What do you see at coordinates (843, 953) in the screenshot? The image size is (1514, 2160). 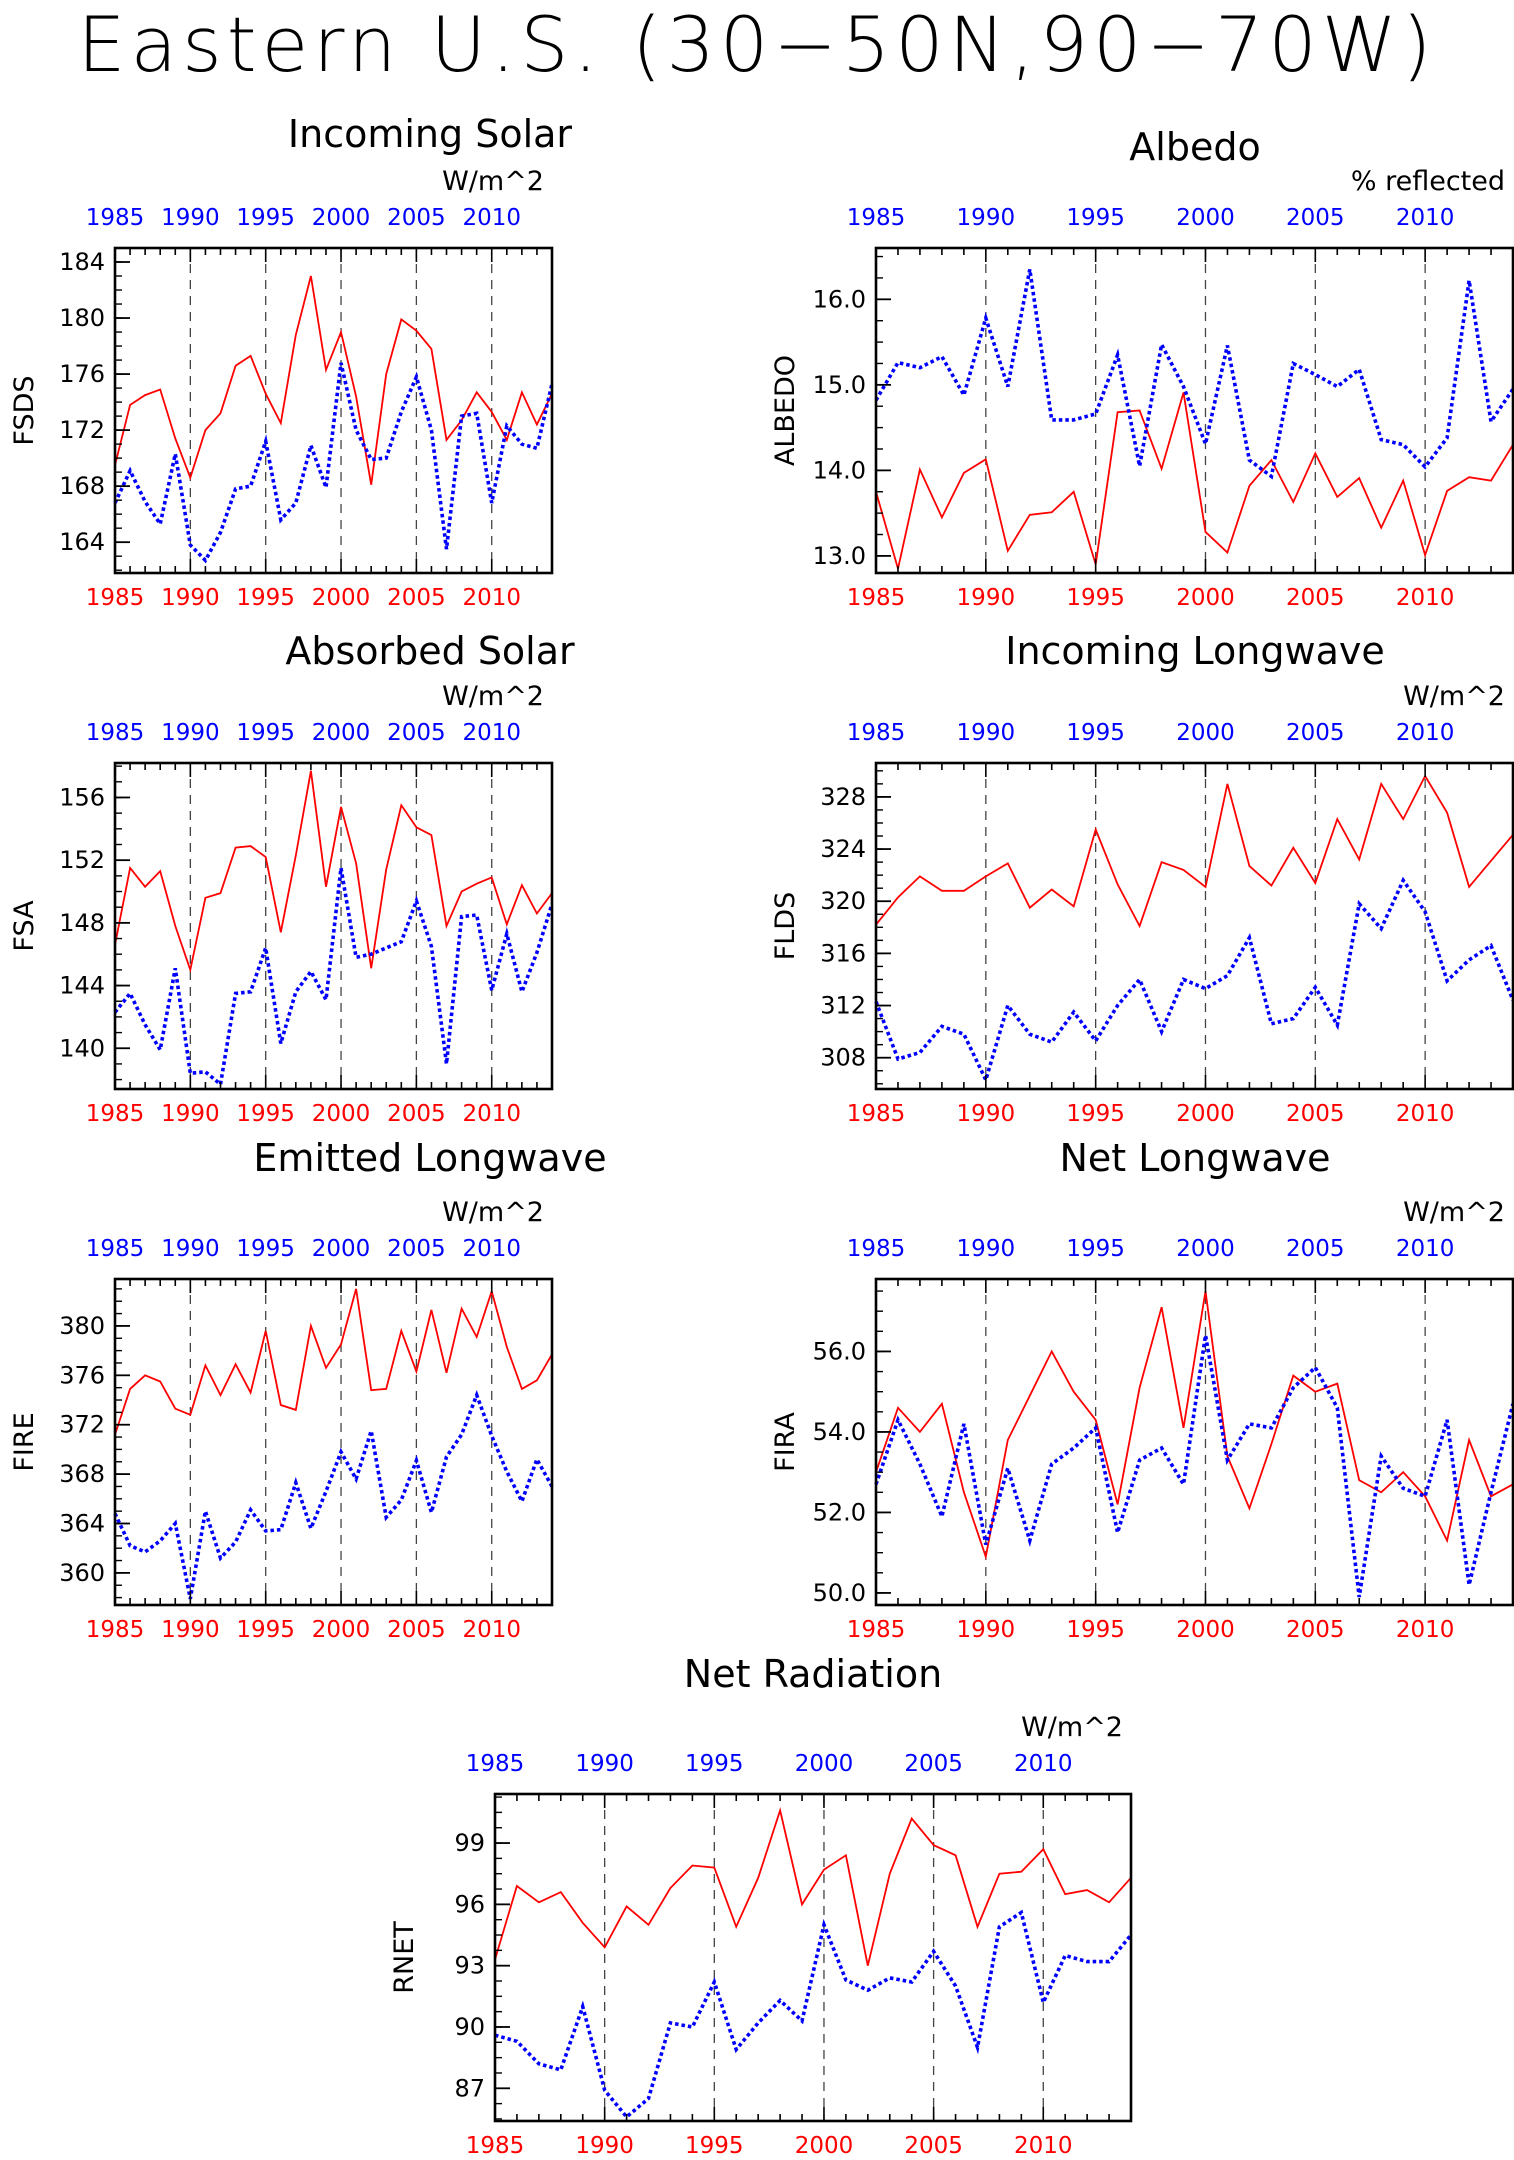 I see `y-tick-label: 316` at bounding box center [843, 953].